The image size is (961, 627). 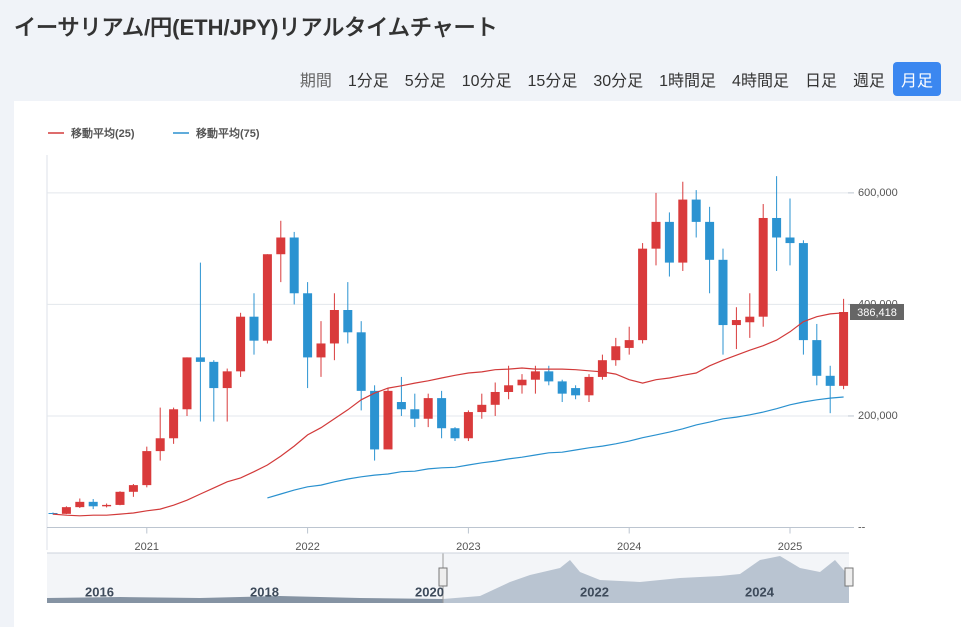 What do you see at coordinates (552, 81) in the screenshot?
I see `period-tab: 15分足` at bounding box center [552, 81].